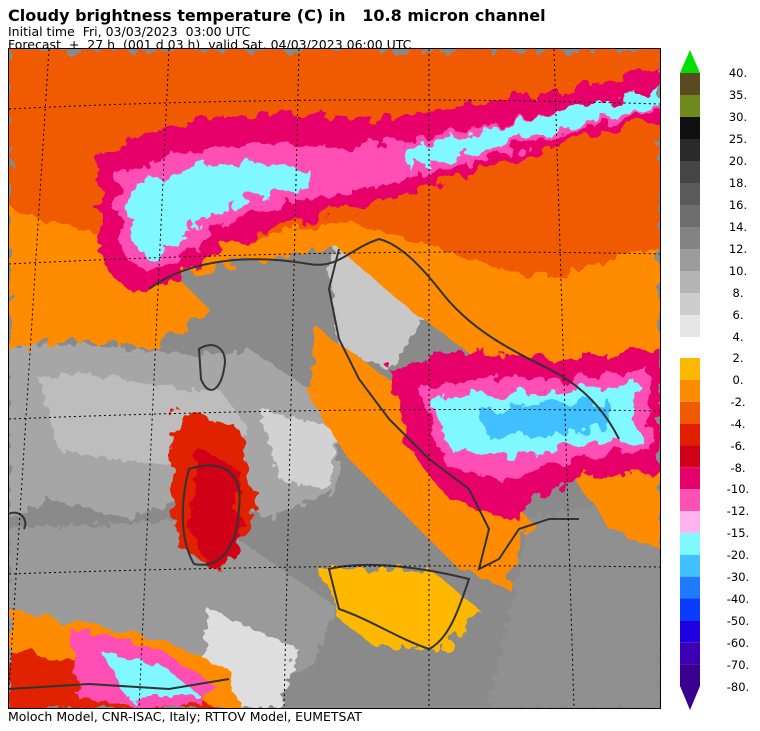 This screenshot has height=731, width=760. What do you see at coordinates (738, 271) in the screenshot?
I see `colorbar-tick-label: 10.` at bounding box center [738, 271].